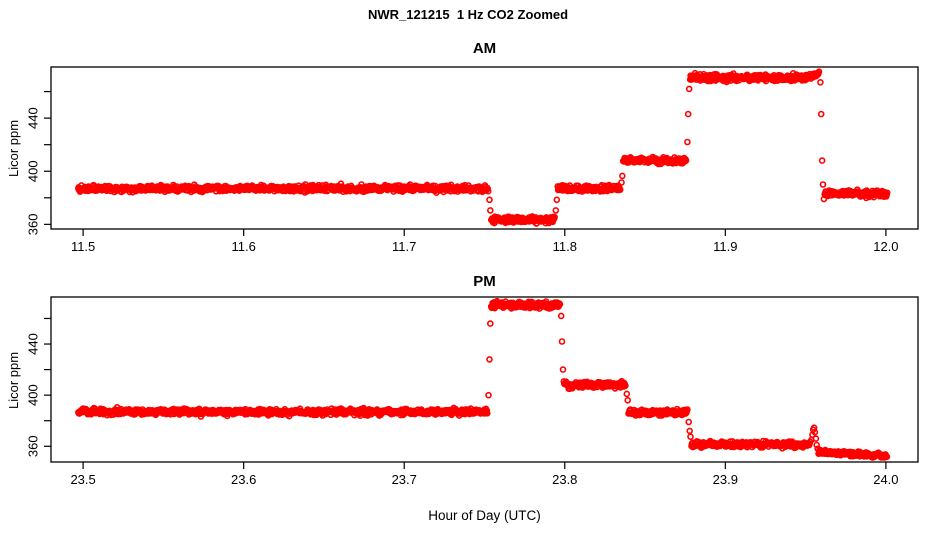 Image resolution: width=936 pixels, height=540 pixels. I want to click on am-panel-title: AM, so click(484, 48).